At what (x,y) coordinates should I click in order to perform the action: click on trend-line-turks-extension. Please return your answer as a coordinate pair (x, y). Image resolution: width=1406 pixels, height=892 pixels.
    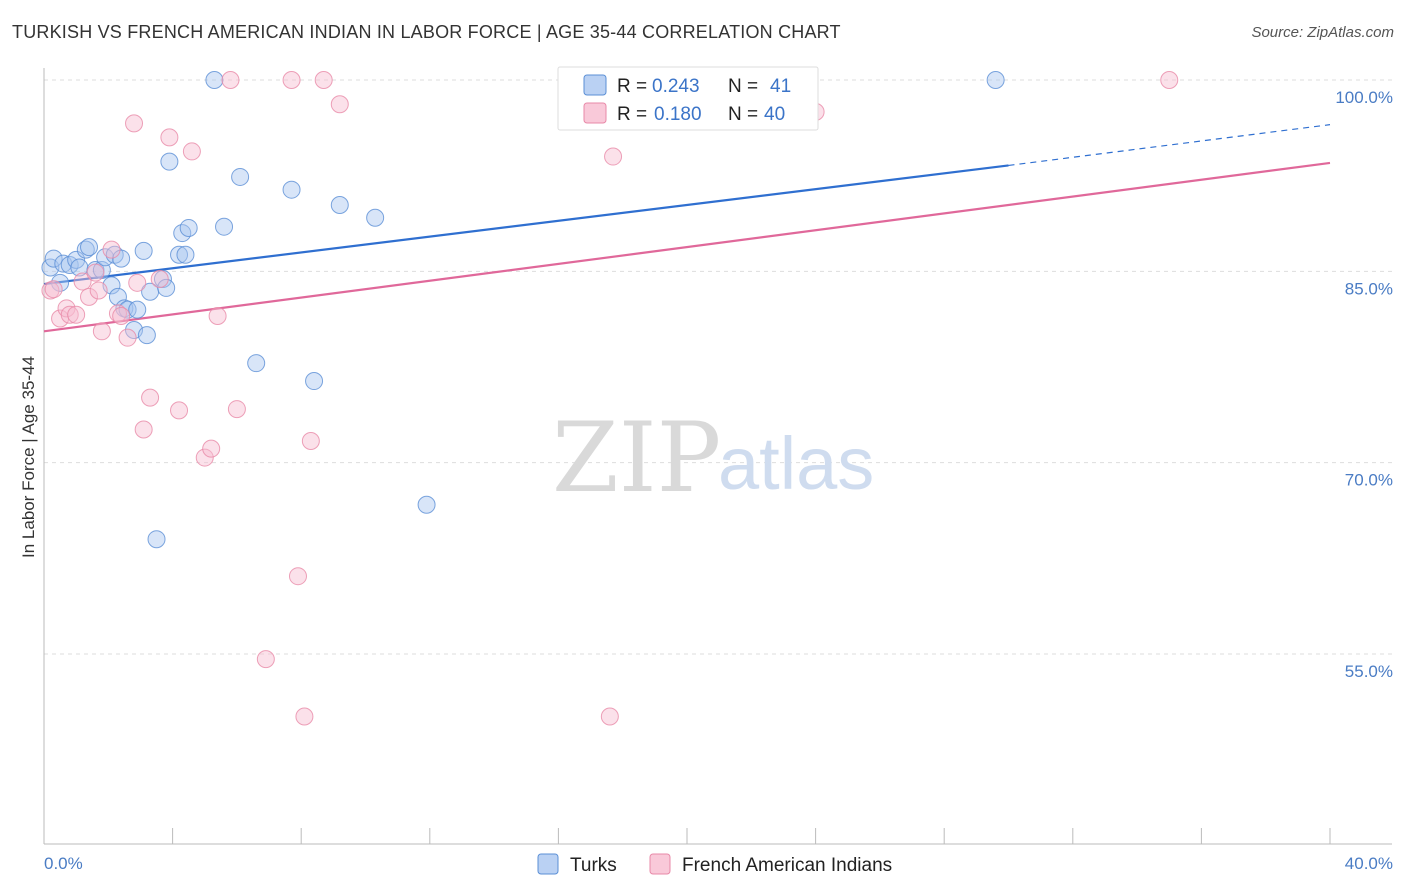
    Looking at the image, I should click on (1169, 145).